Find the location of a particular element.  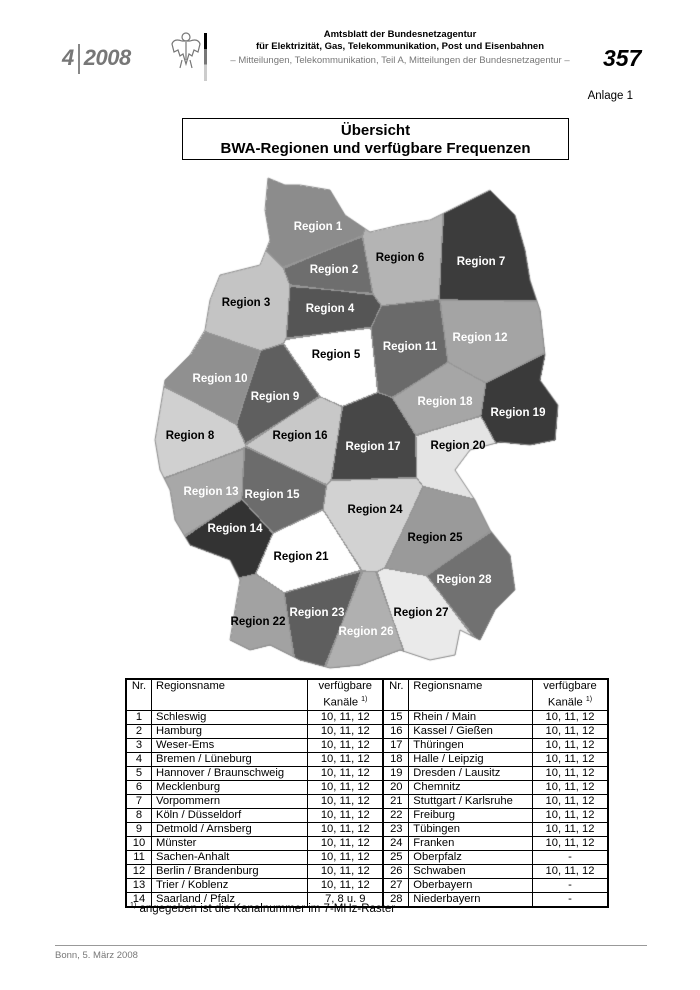

region-name: Stuttgart / Karlsruhe is located at coordinates (470, 801).